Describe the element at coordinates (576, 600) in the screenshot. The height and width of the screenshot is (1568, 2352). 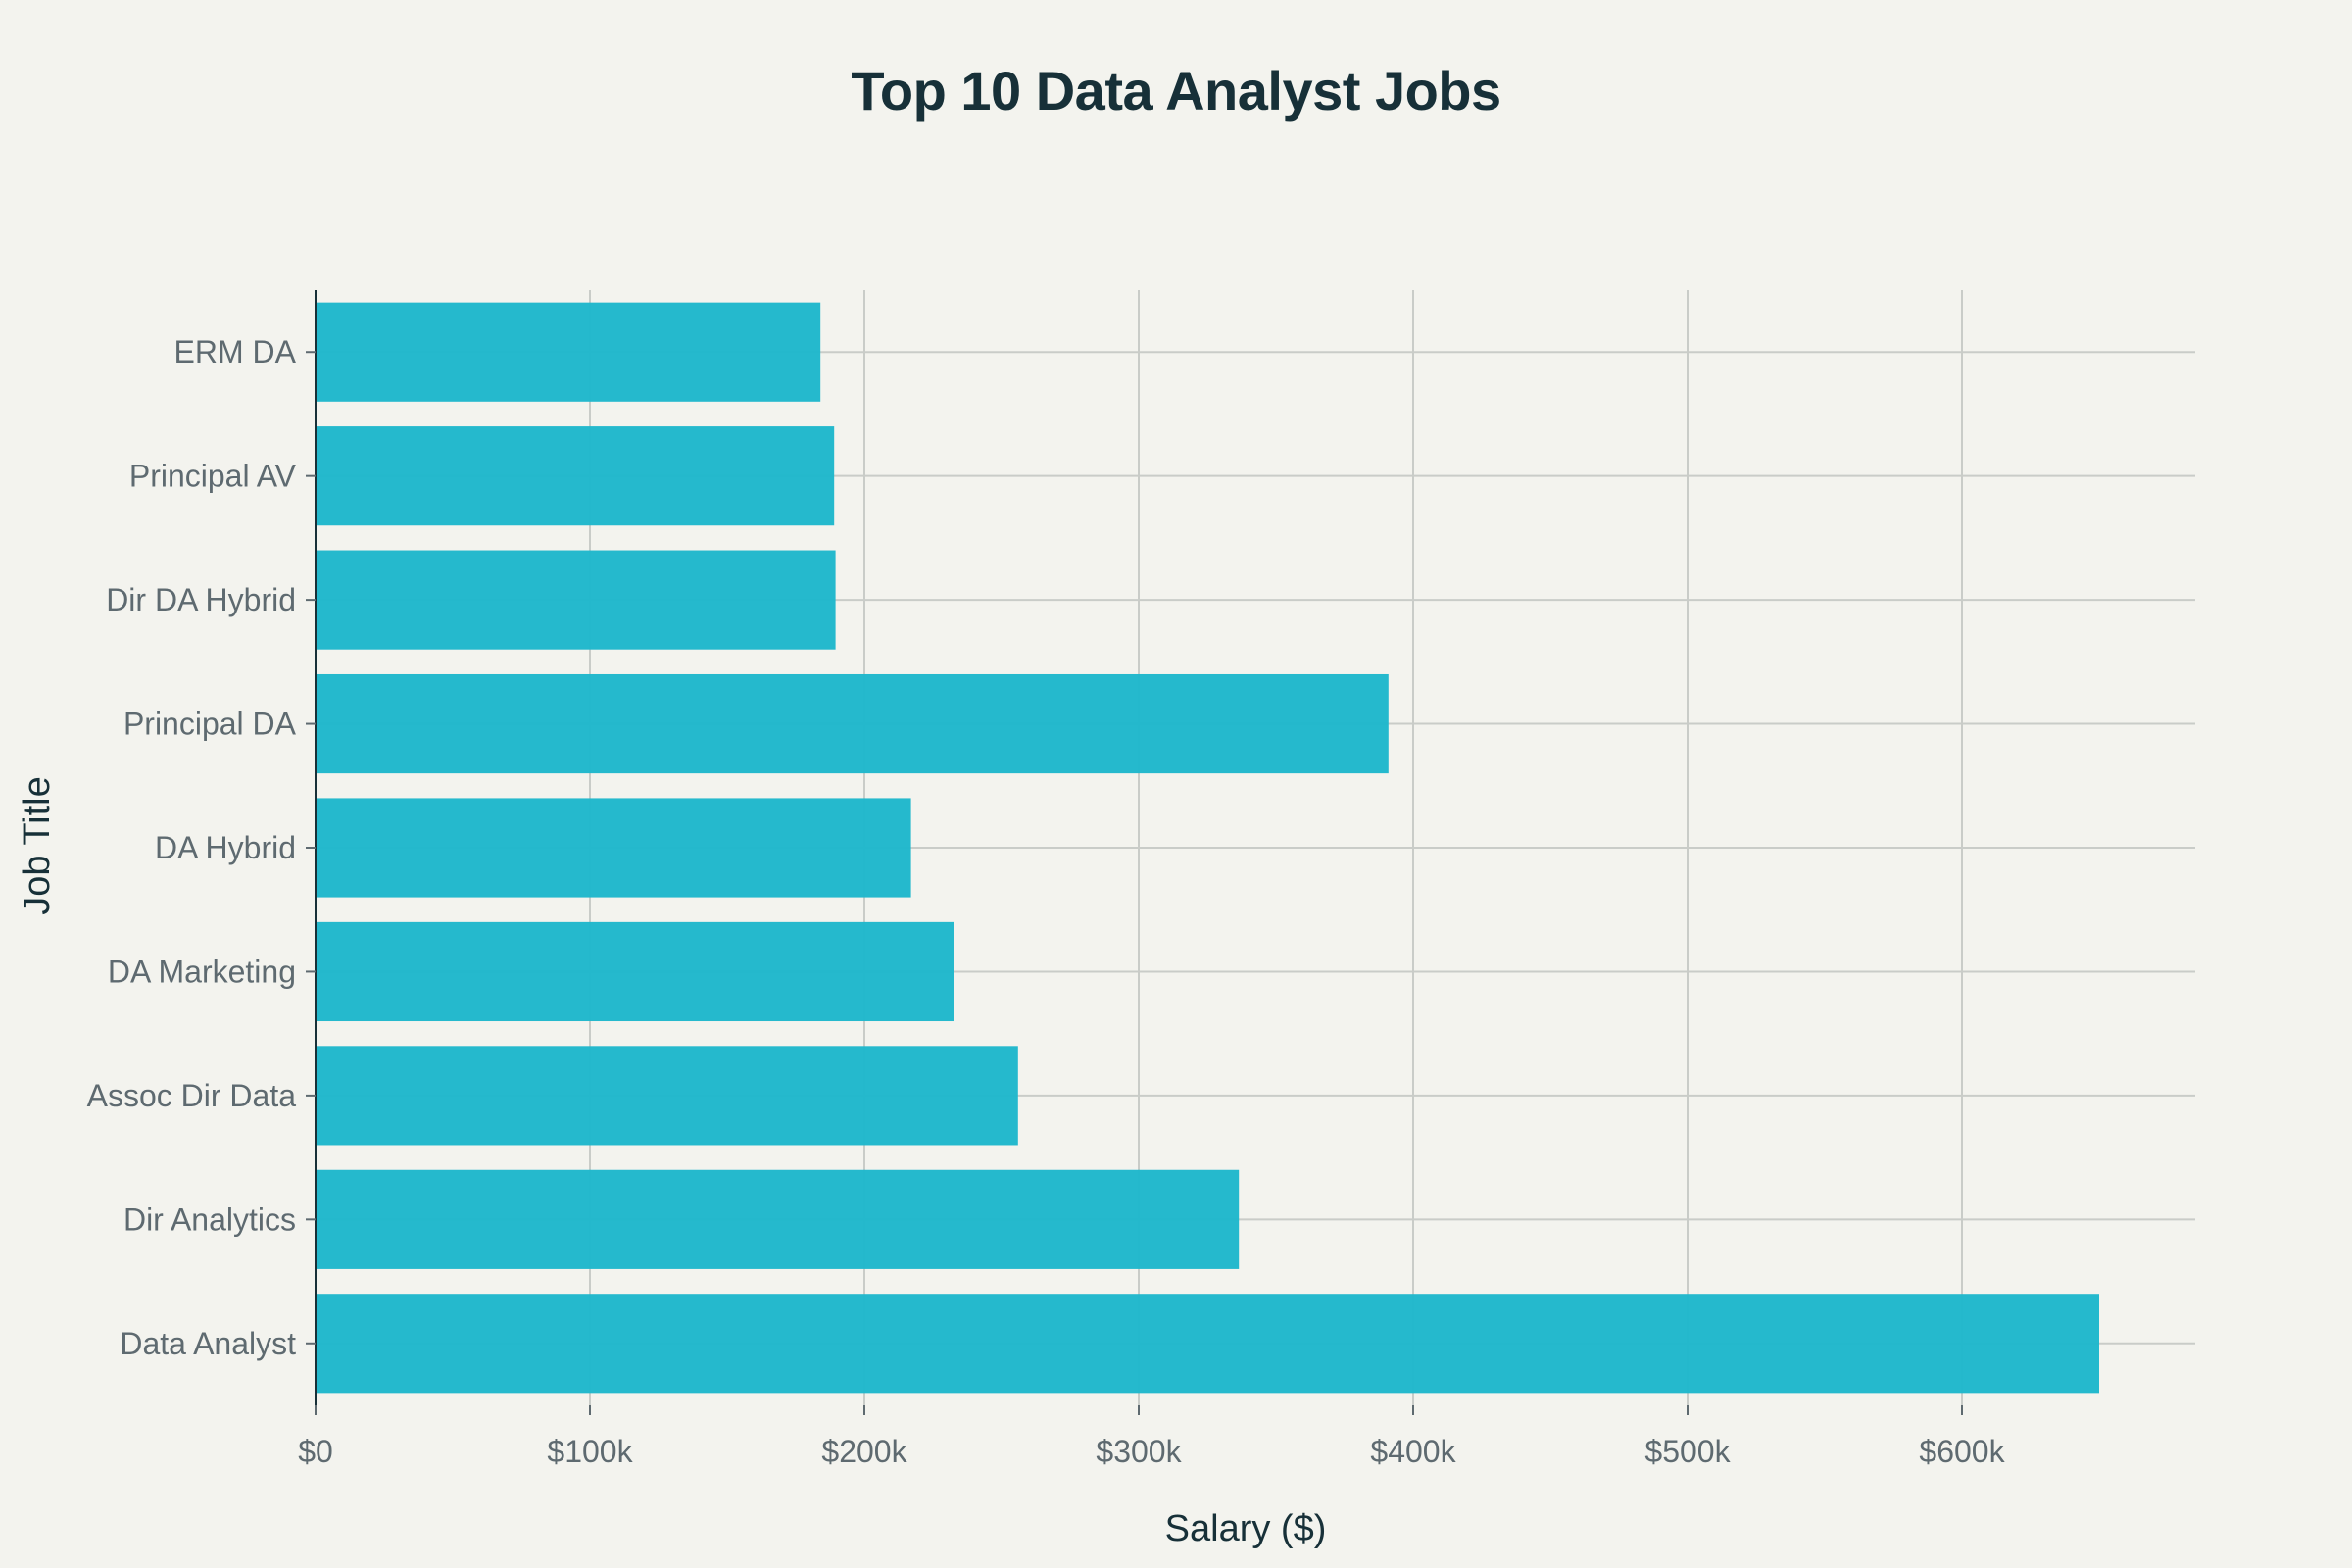
I see `bar-dir-da-hybrid` at that location.